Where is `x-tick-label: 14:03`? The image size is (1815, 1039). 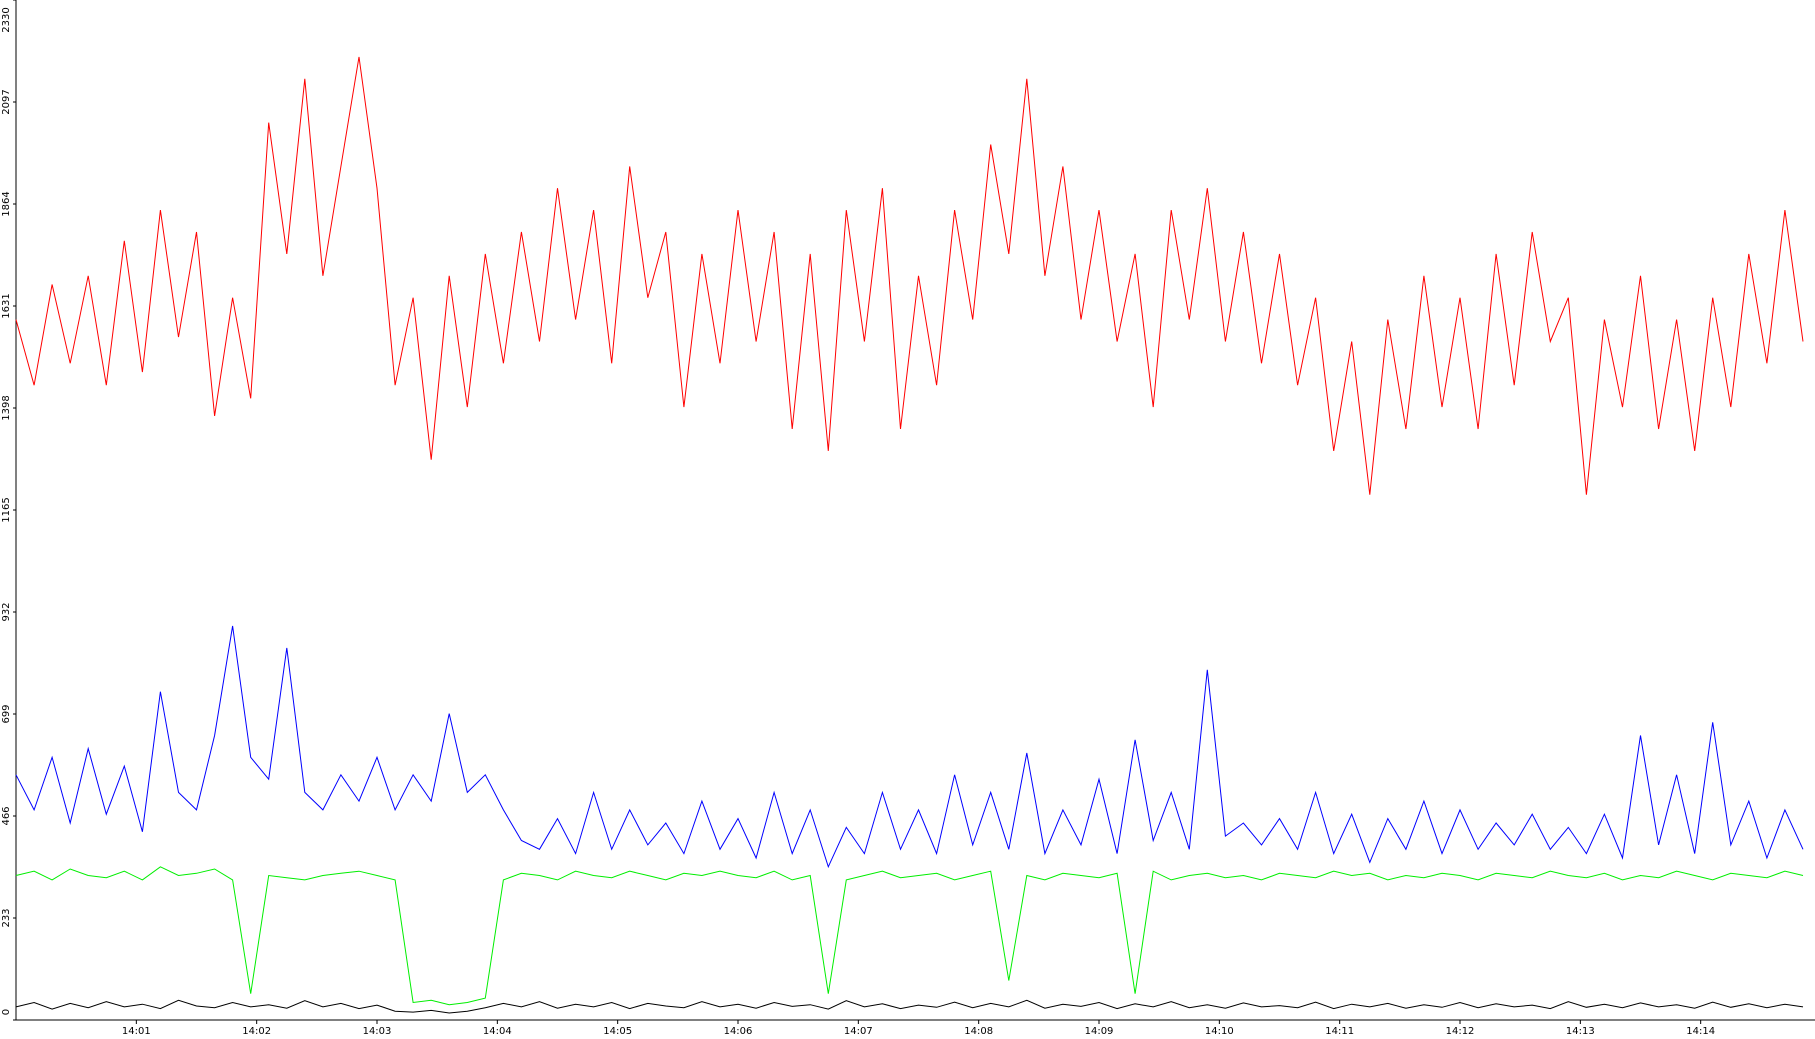 x-tick-label: 14:03 is located at coordinates (377, 1031).